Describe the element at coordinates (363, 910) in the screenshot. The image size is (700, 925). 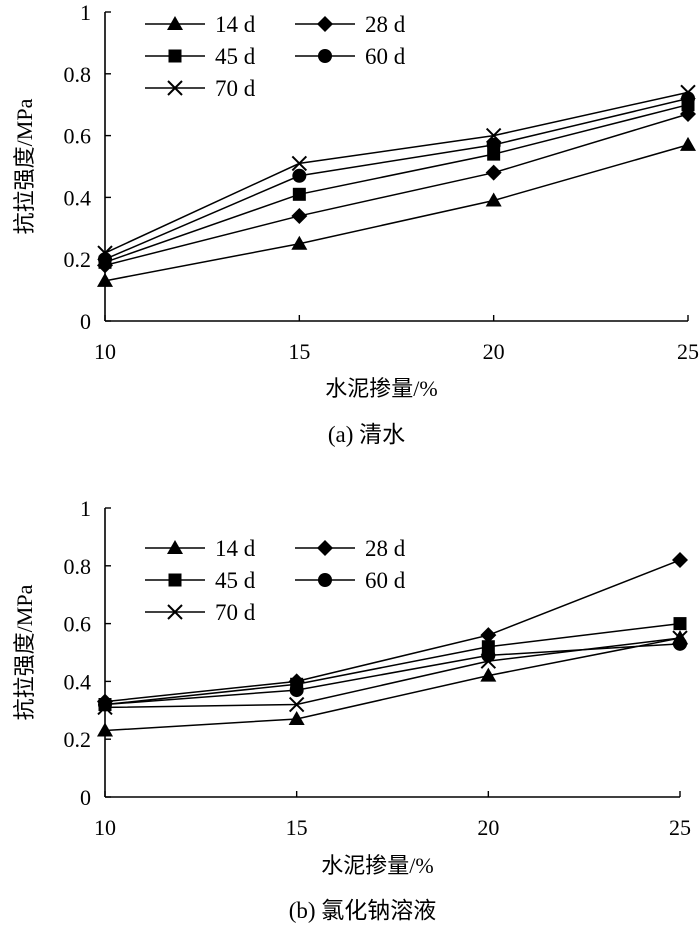
I see `panel-caption: (b) 氯化钠溶液` at that location.